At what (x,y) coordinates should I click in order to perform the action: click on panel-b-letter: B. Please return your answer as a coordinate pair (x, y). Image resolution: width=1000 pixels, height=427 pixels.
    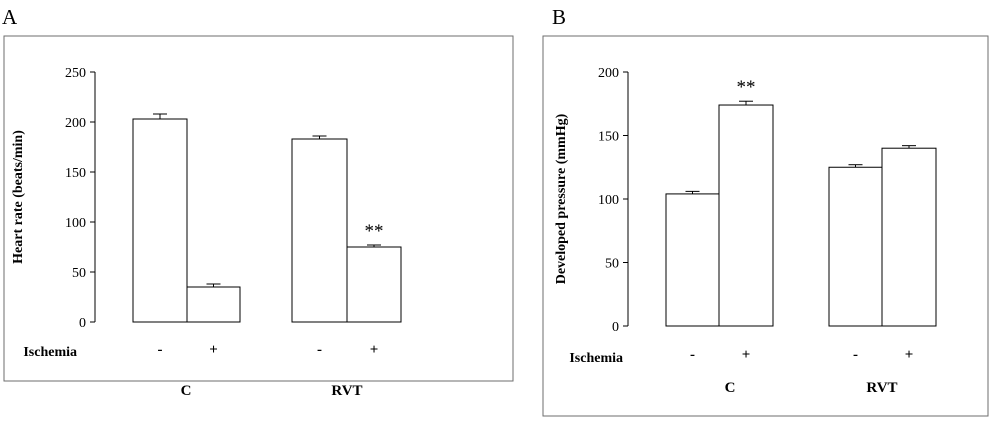
    Looking at the image, I should click on (559, 17).